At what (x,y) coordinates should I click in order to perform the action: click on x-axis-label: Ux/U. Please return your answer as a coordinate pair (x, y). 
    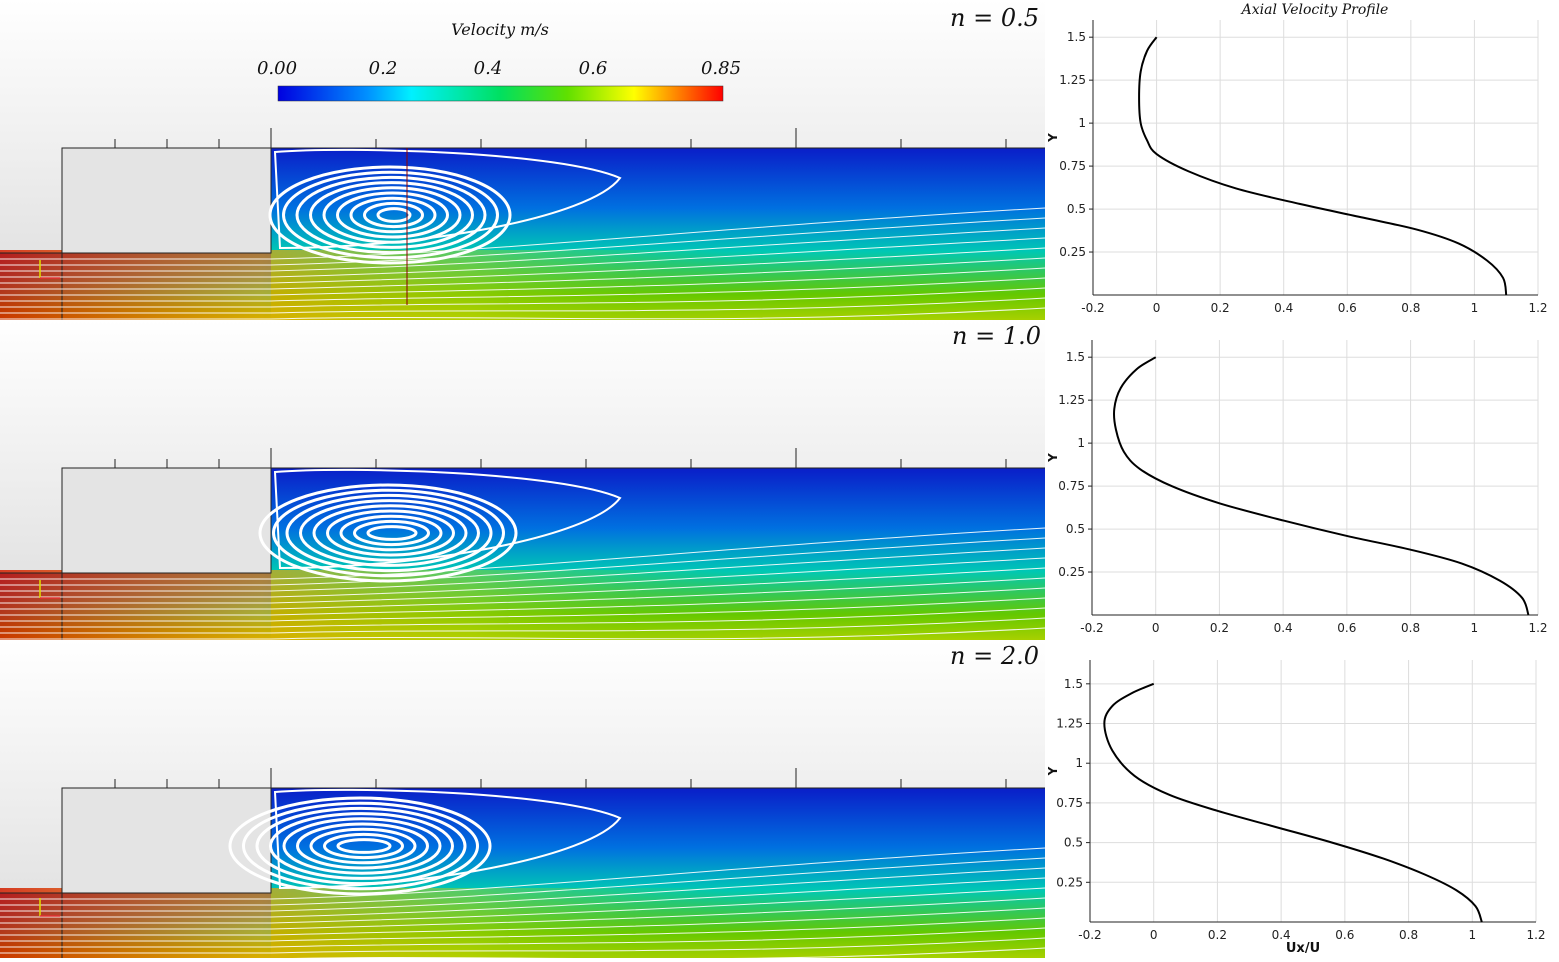
    Looking at the image, I should click on (1303, 948).